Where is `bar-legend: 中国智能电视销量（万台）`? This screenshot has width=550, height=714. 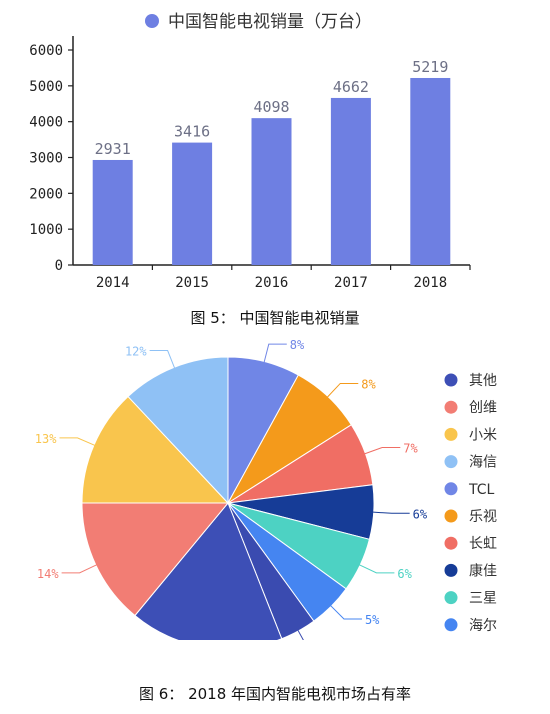 bar-legend: 中国智能电视销量（万台） is located at coordinates (258, 22).